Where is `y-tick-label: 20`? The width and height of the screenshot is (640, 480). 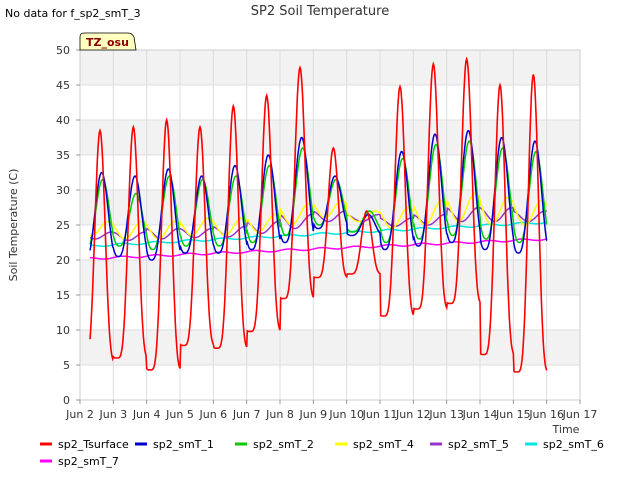
y-tick-label: 20 is located at coordinates (63, 260).